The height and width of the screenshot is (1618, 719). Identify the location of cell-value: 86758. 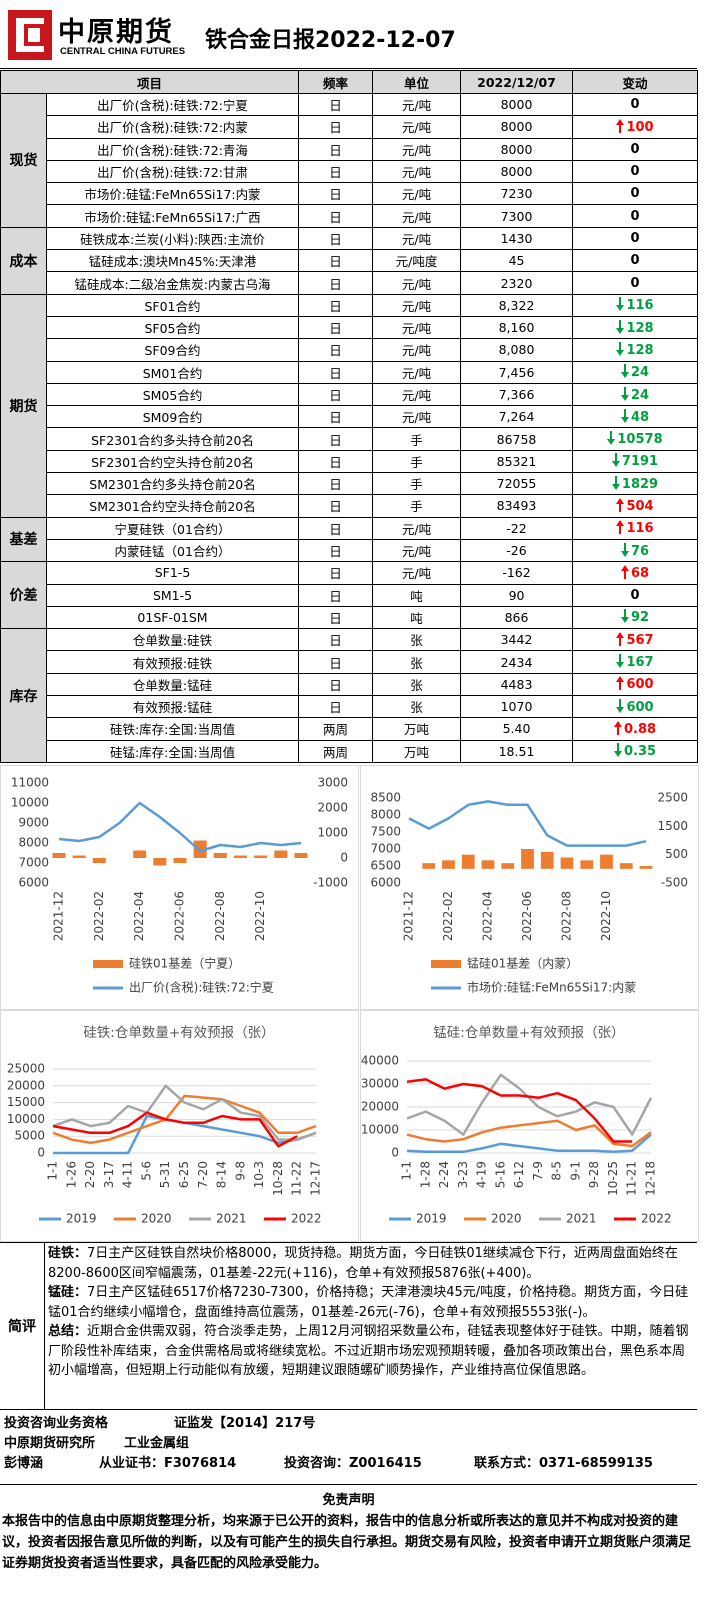
(517, 439).